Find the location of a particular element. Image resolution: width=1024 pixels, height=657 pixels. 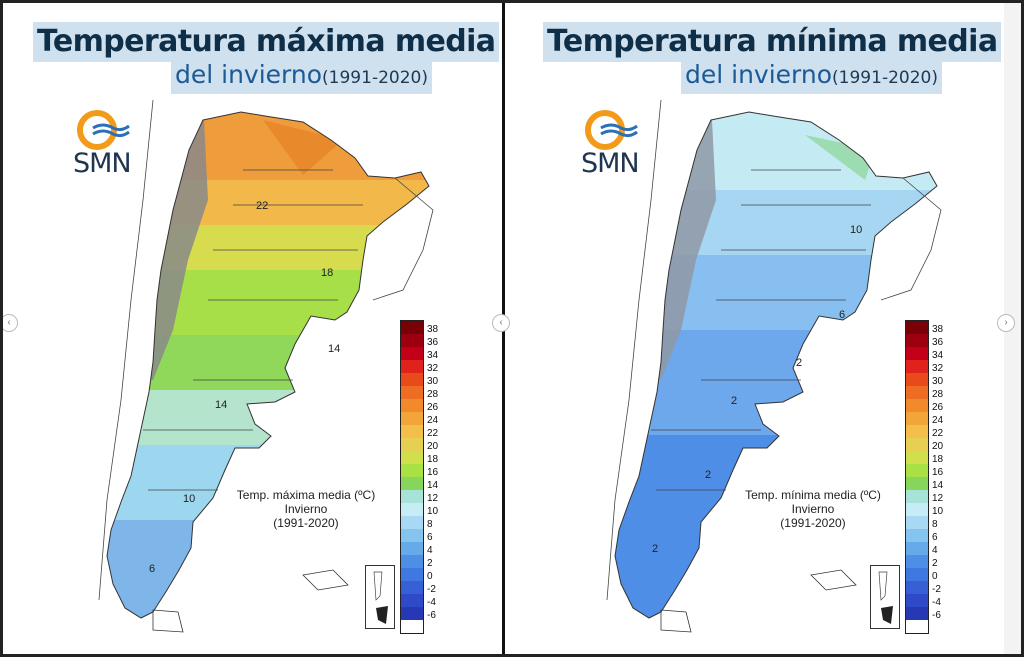

inset-map is located at coordinates (885, 597).